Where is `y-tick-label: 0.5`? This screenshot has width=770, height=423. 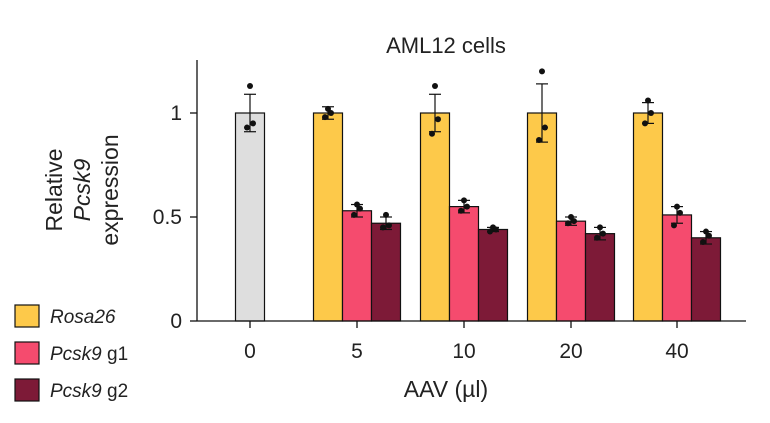
y-tick-label: 0.5 is located at coordinates (167, 217).